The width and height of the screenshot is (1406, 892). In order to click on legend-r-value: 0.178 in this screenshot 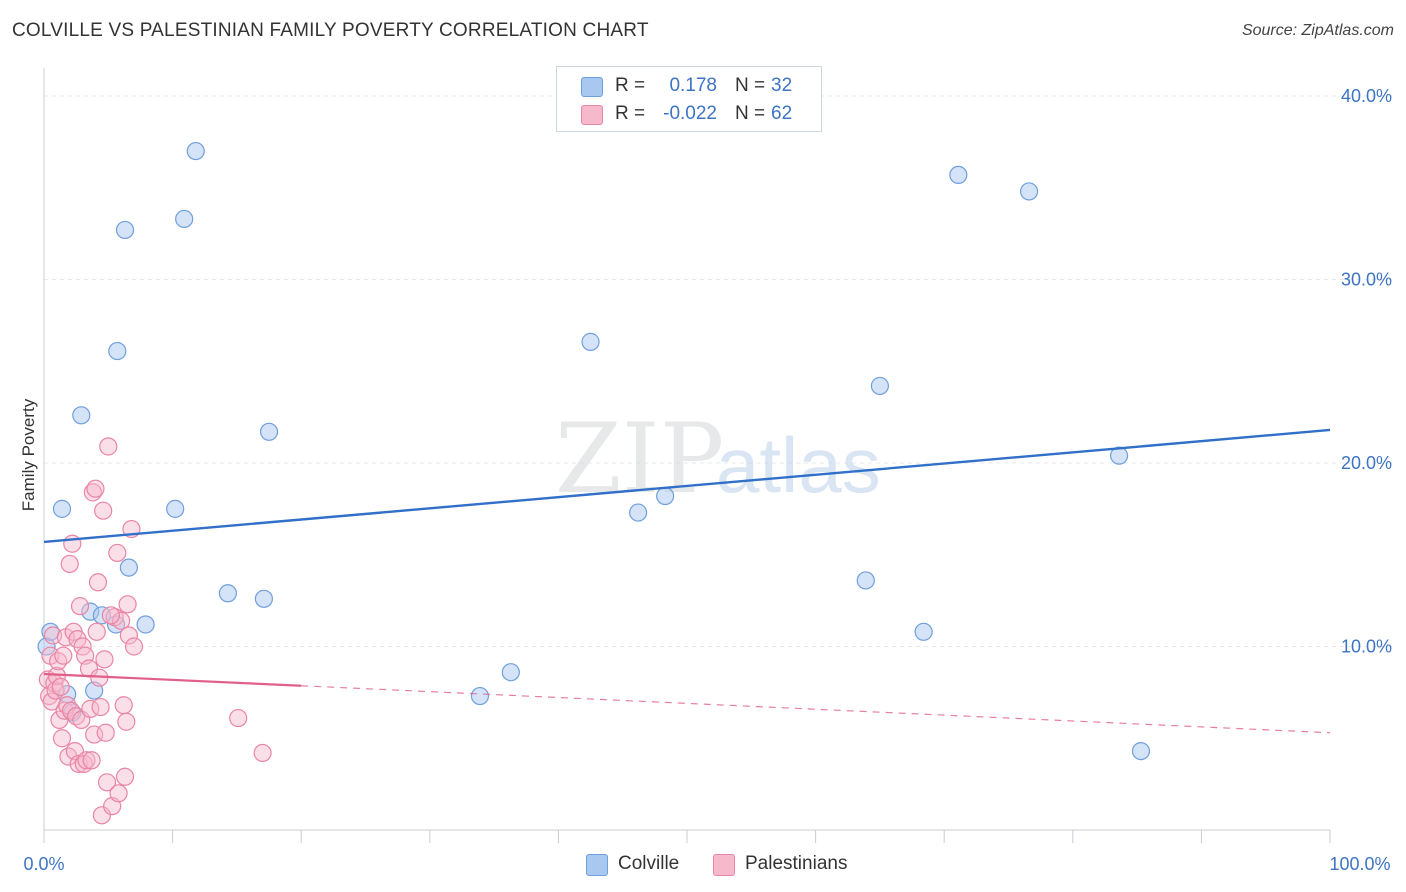, I will do `click(693, 85)`.